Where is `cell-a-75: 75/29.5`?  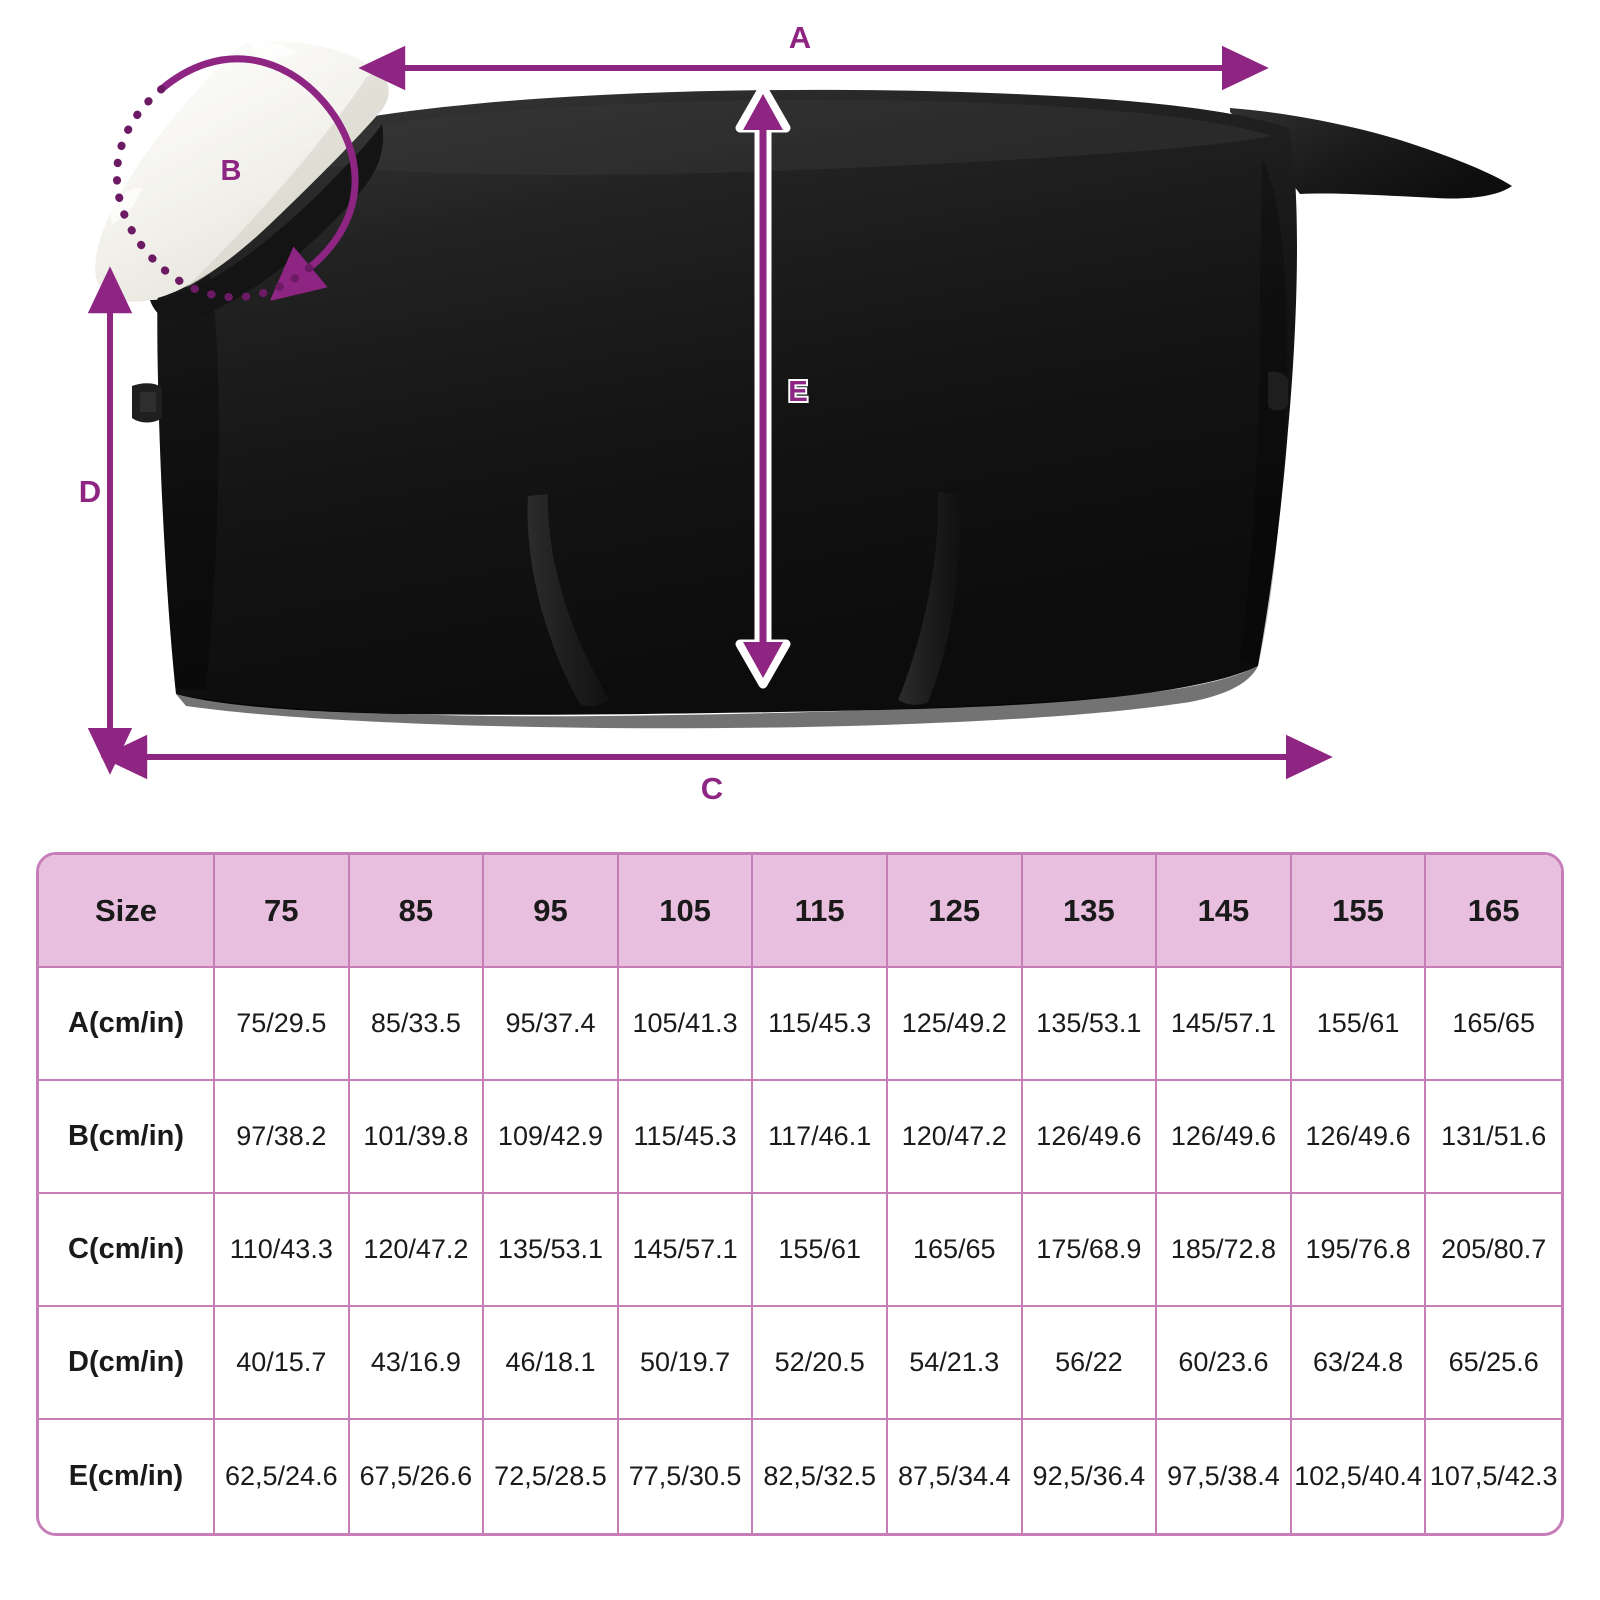 cell-a-75: 75/29.5 is located at coordinates (282, 1024).